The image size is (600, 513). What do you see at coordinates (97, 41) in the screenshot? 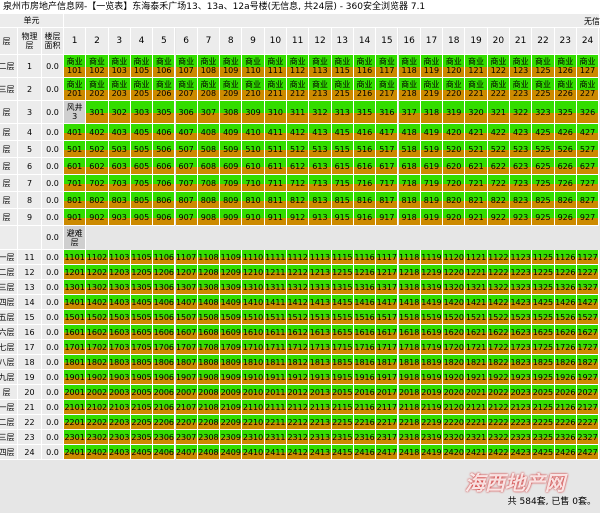
I see `unit-number: 2` at bounding box center [97, 41].